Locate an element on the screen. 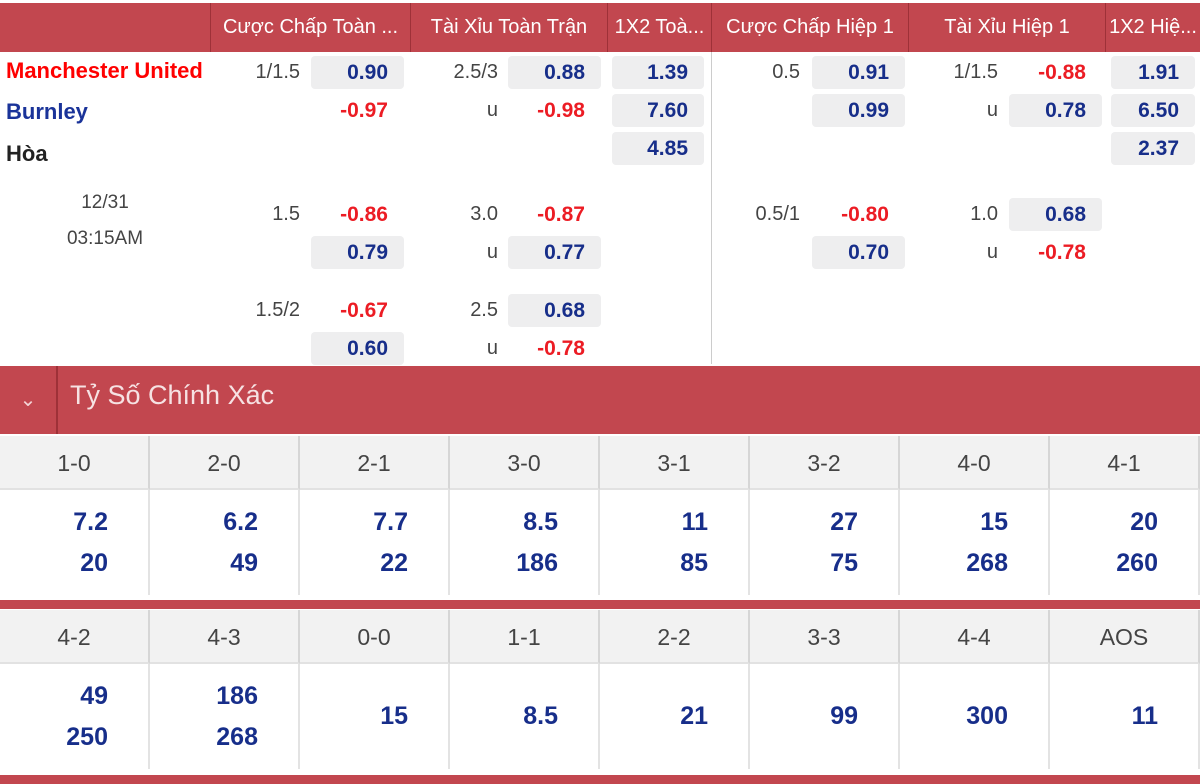 Image resolution: width=1200 pixels, height=784 pixels. odds-value: -0.98 is located at coordinates (561, 110).